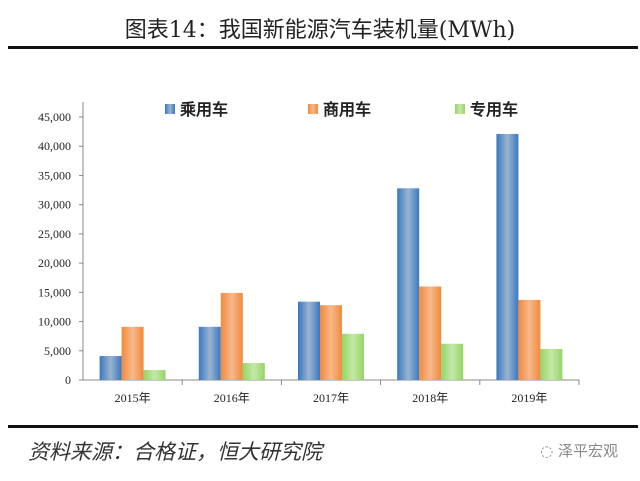 The height and width of the screenshot is (481, 640). Describe the element at coordinates (54, 234) in the screenshot. I see `y-tick-label: 25,000` at that location.